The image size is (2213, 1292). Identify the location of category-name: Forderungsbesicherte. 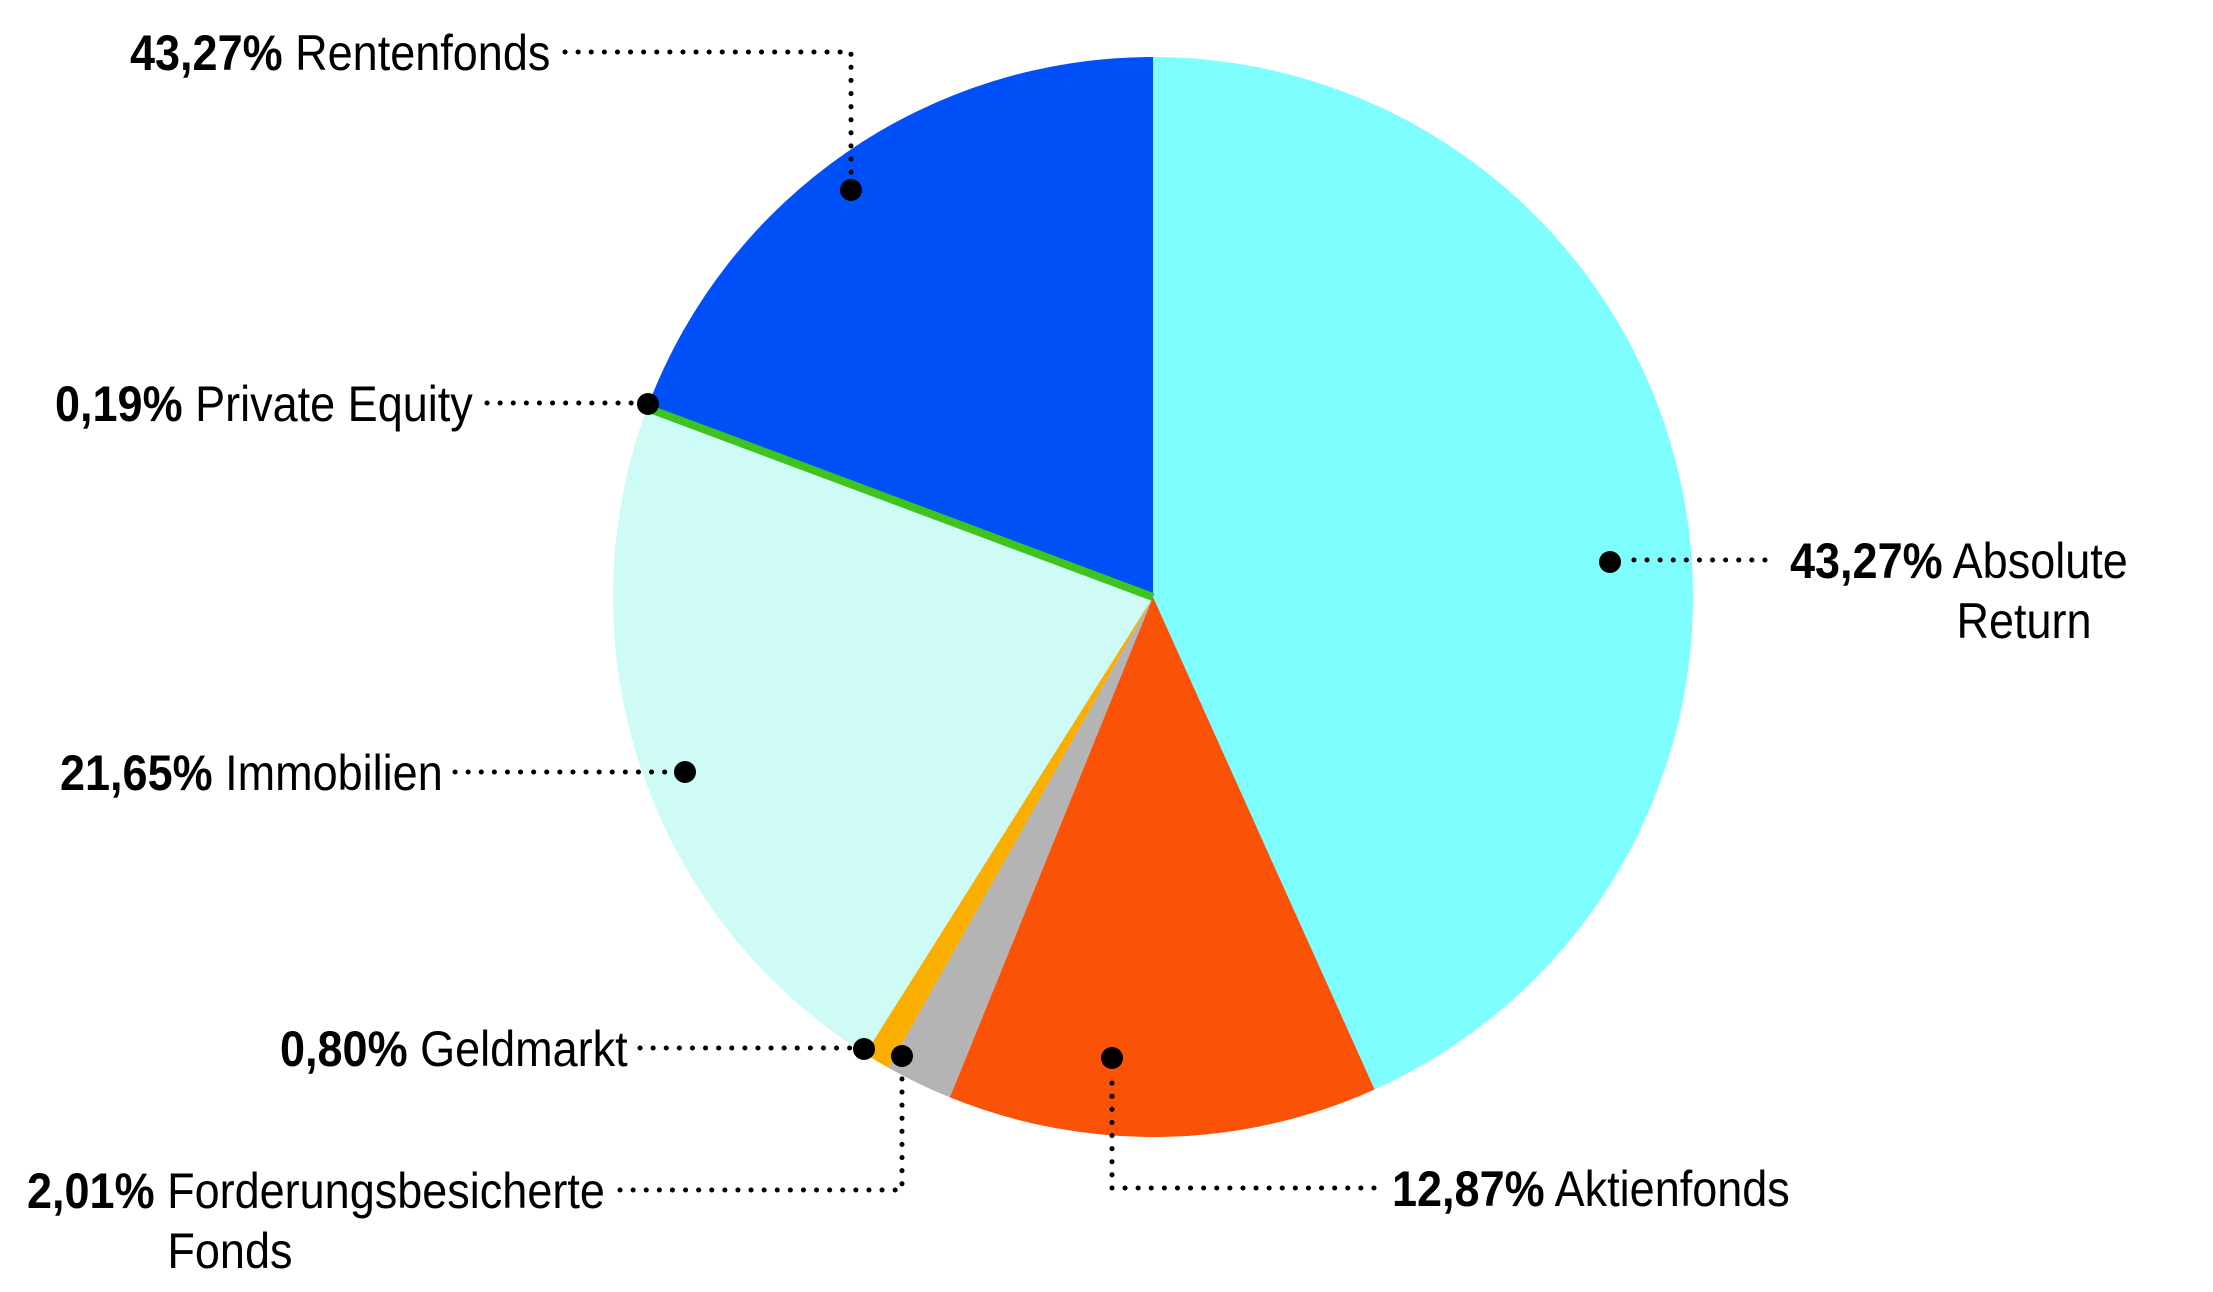
(386, 1191).